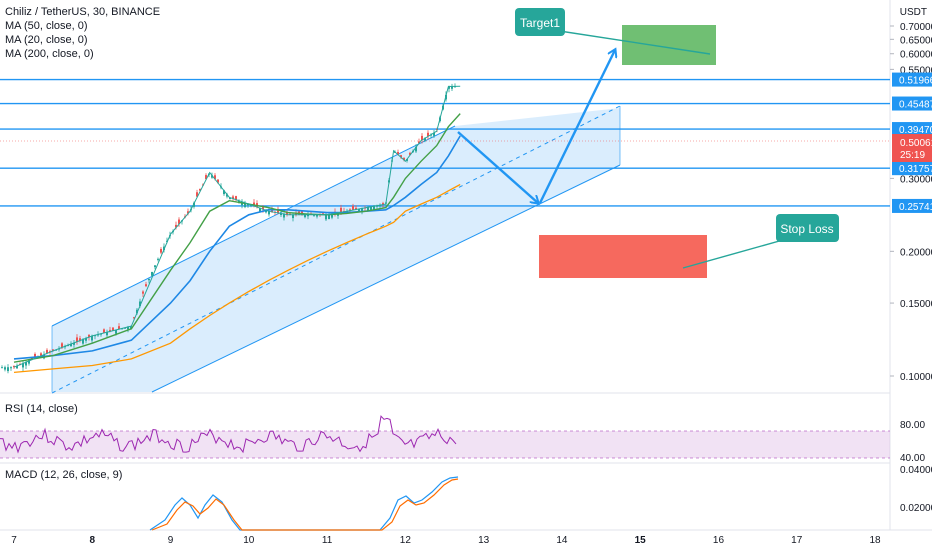 The width and height of the screenshot is (932, 555). What do you see at coordinates (497, 167) in the screenshot?
I see `projection-arrow-down` at bounding box center [497, 167].